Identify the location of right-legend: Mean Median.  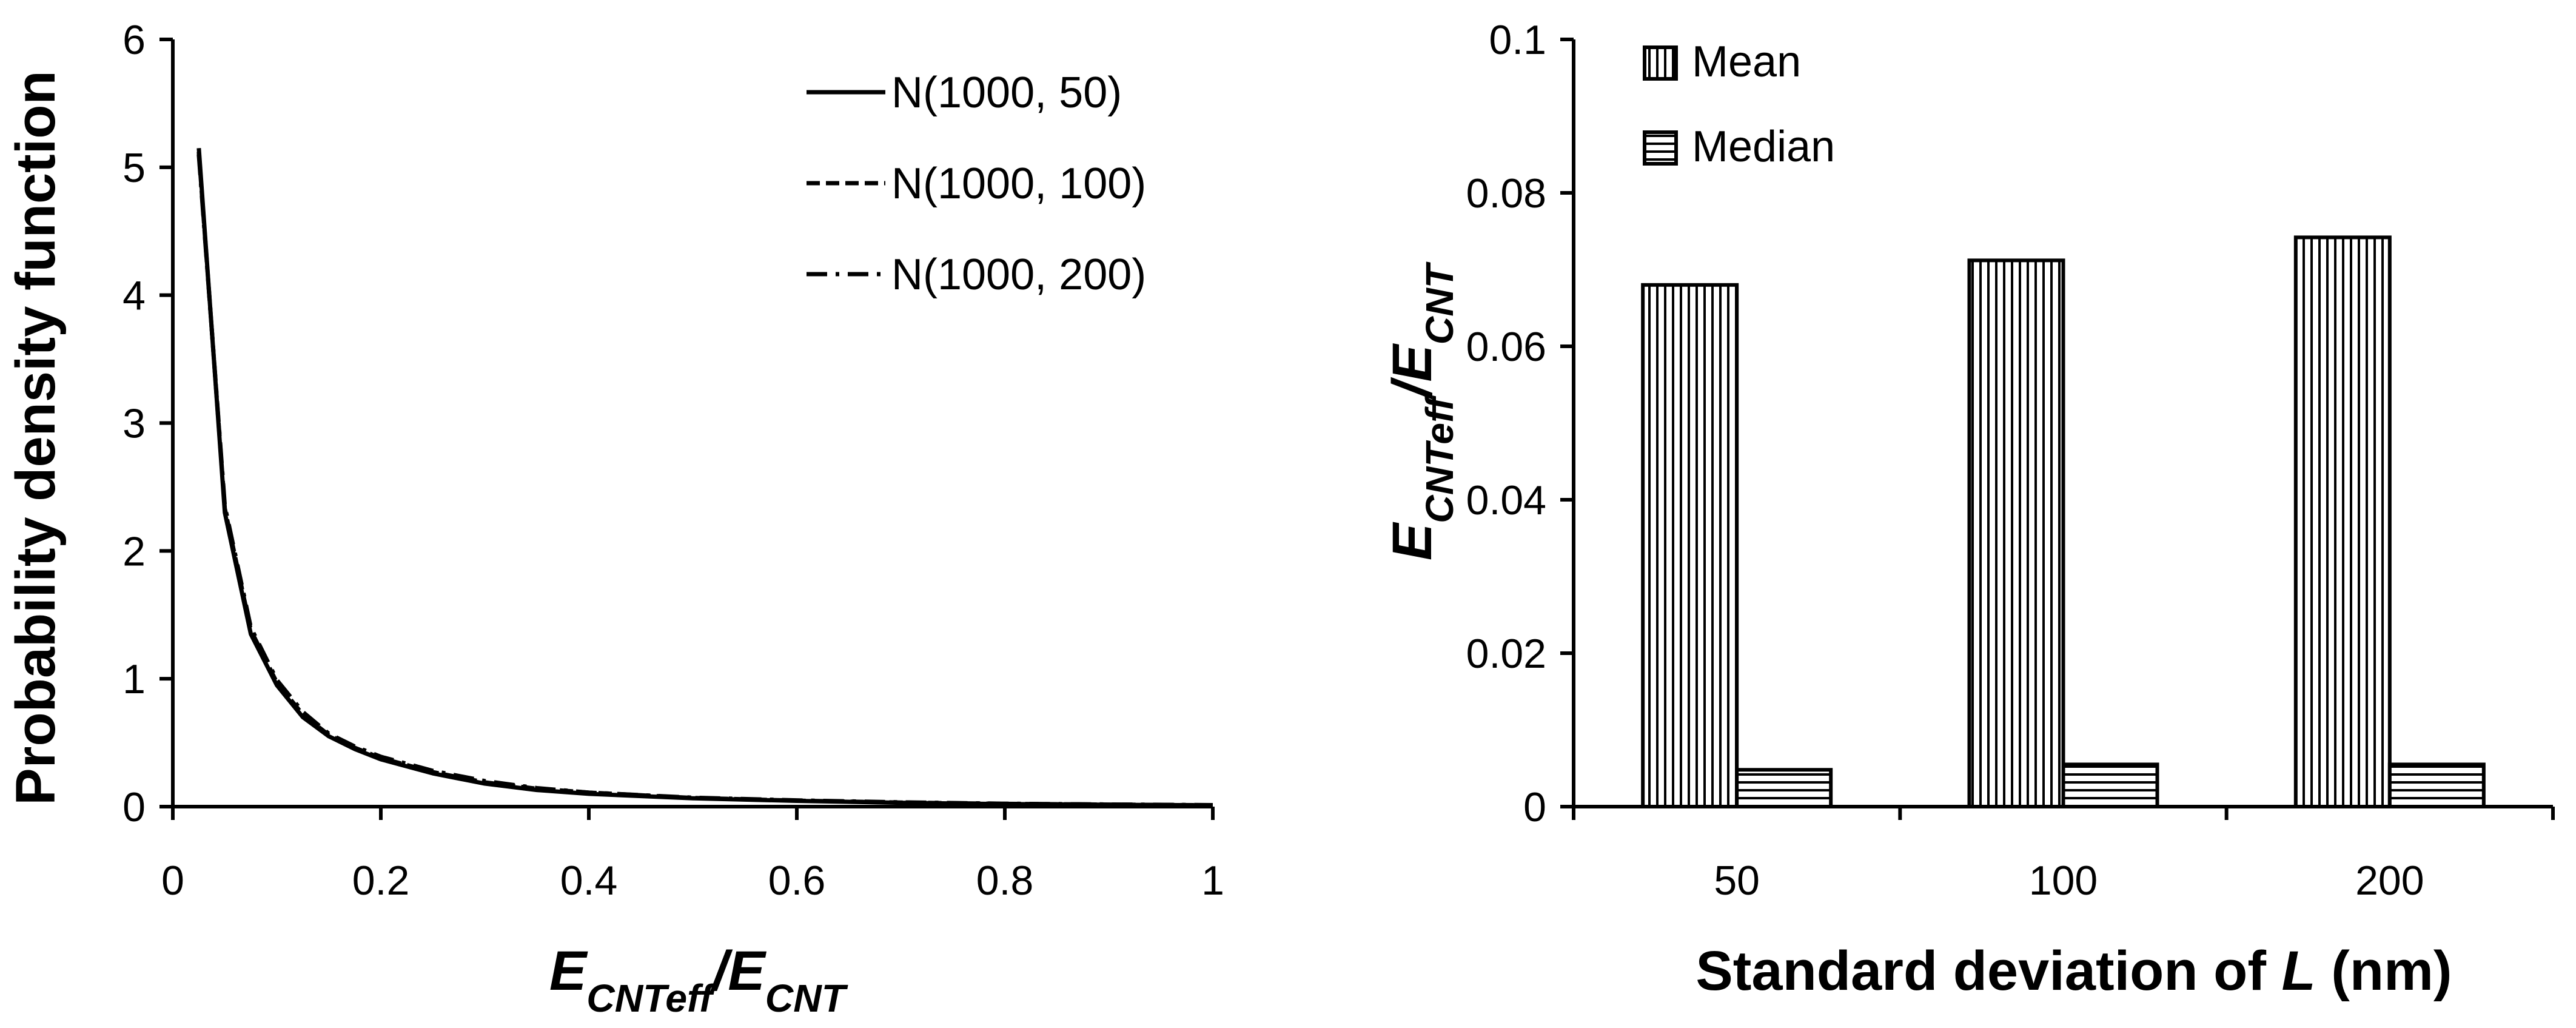
(1739, 104).